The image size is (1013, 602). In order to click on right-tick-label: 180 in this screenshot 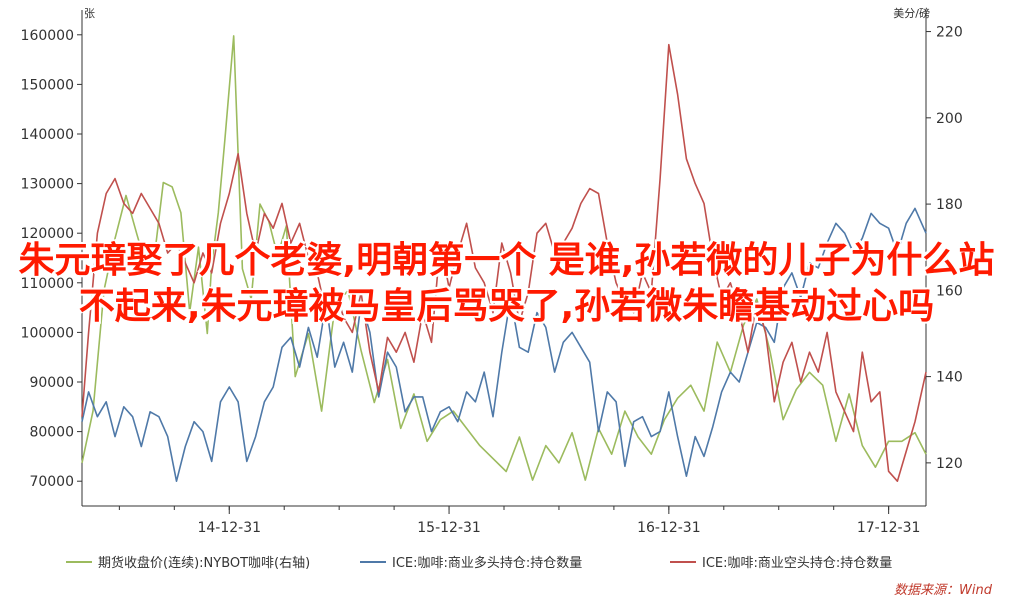, I will do `click(949, 205)`.